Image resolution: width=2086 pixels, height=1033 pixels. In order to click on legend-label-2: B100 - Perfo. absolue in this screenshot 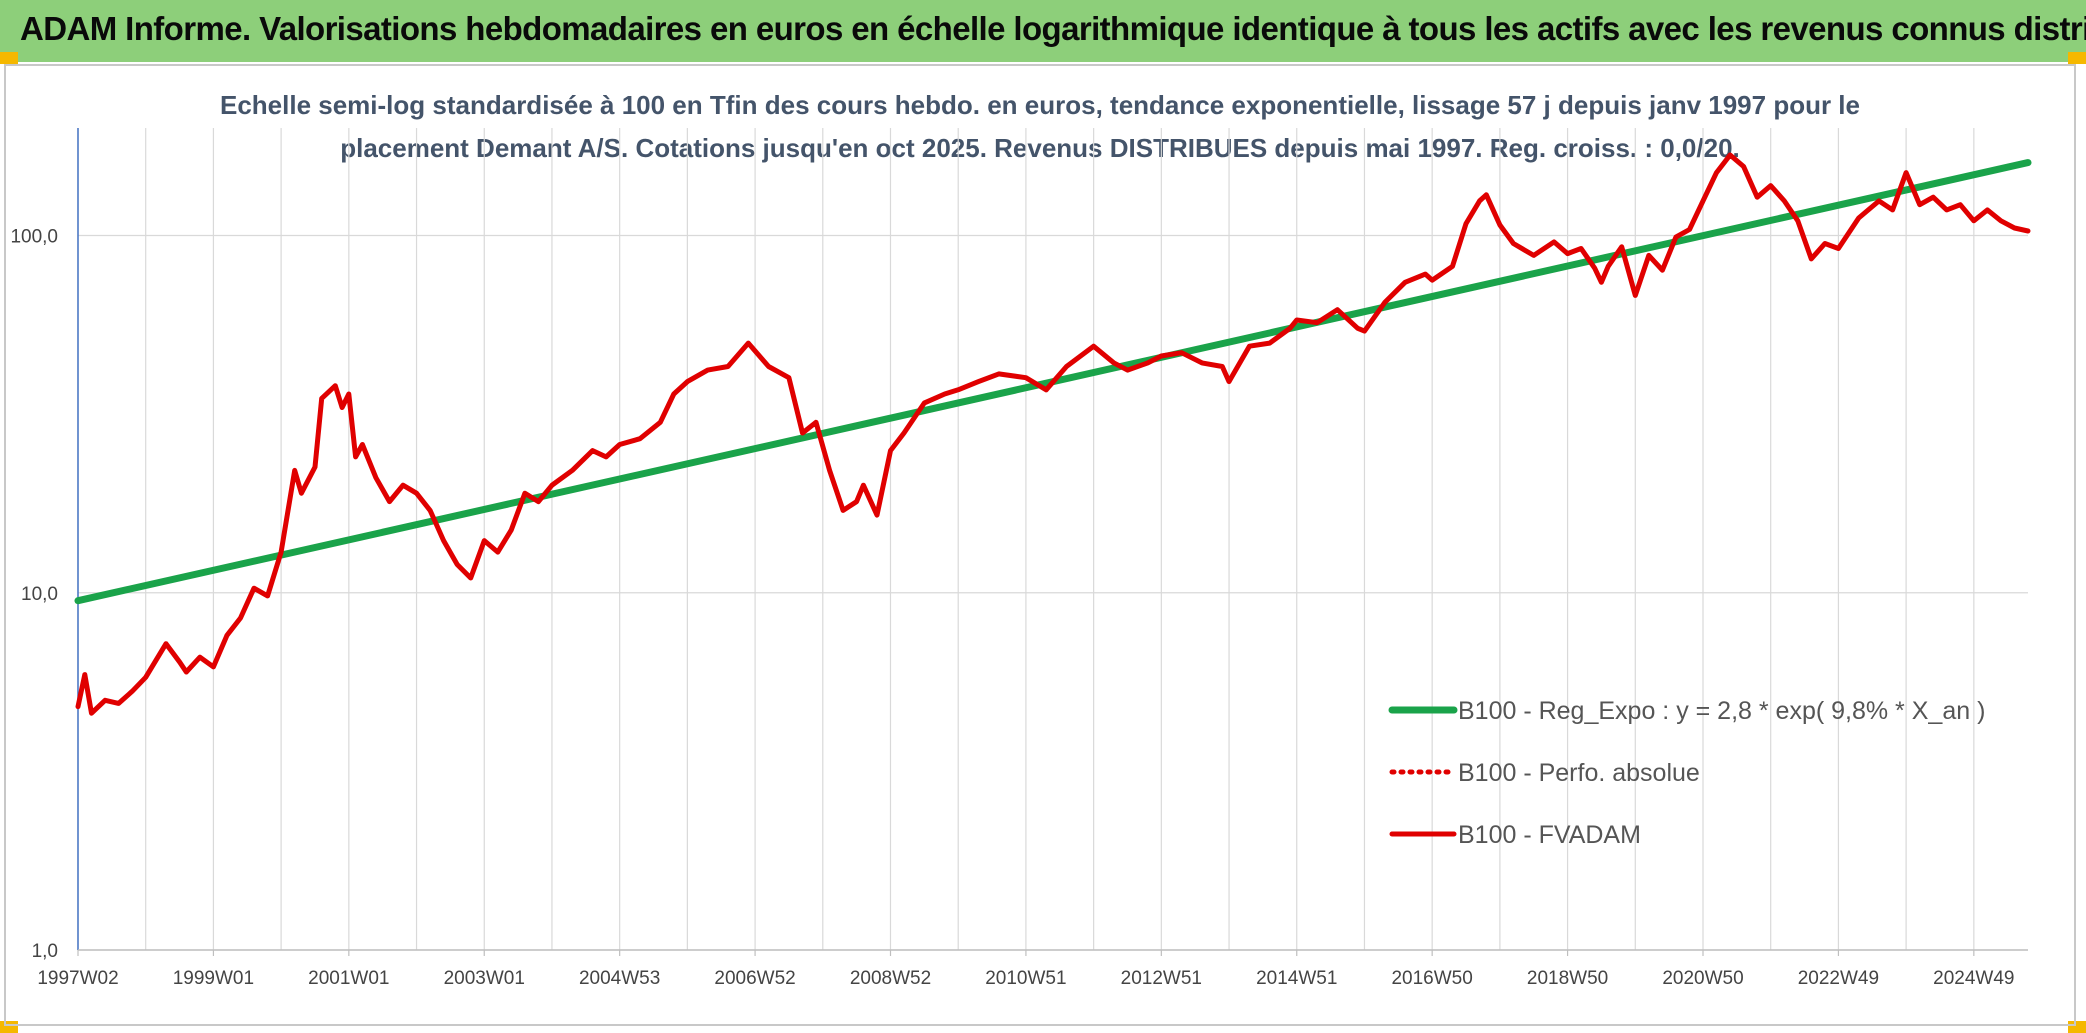, I will do `click(1579, 773)`.